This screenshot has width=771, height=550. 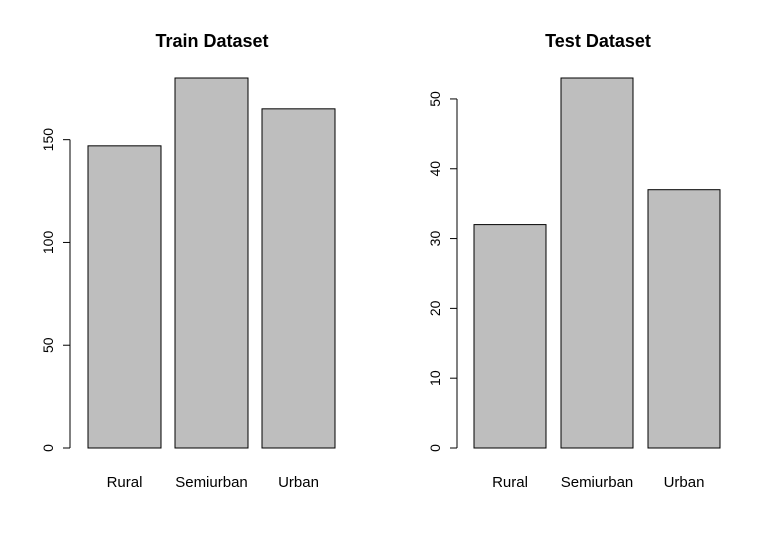 I want to click on y-tick-label: 40, so click(x=435, y=169).